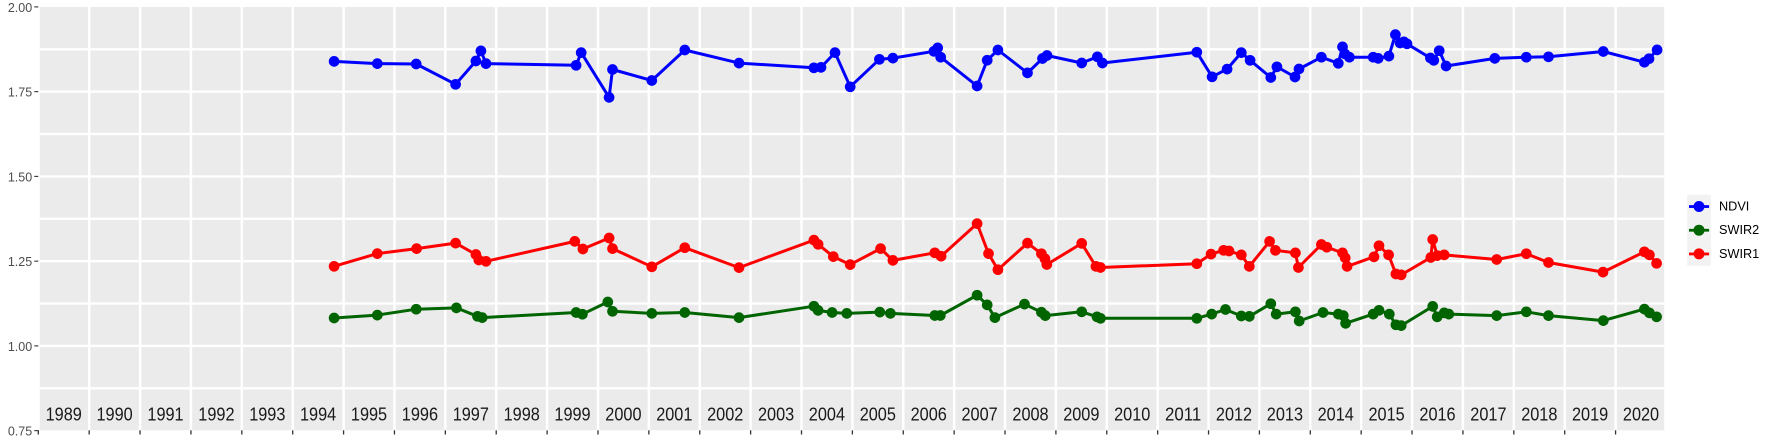  I want to click on svg-text: 1995, so click(369, 414).